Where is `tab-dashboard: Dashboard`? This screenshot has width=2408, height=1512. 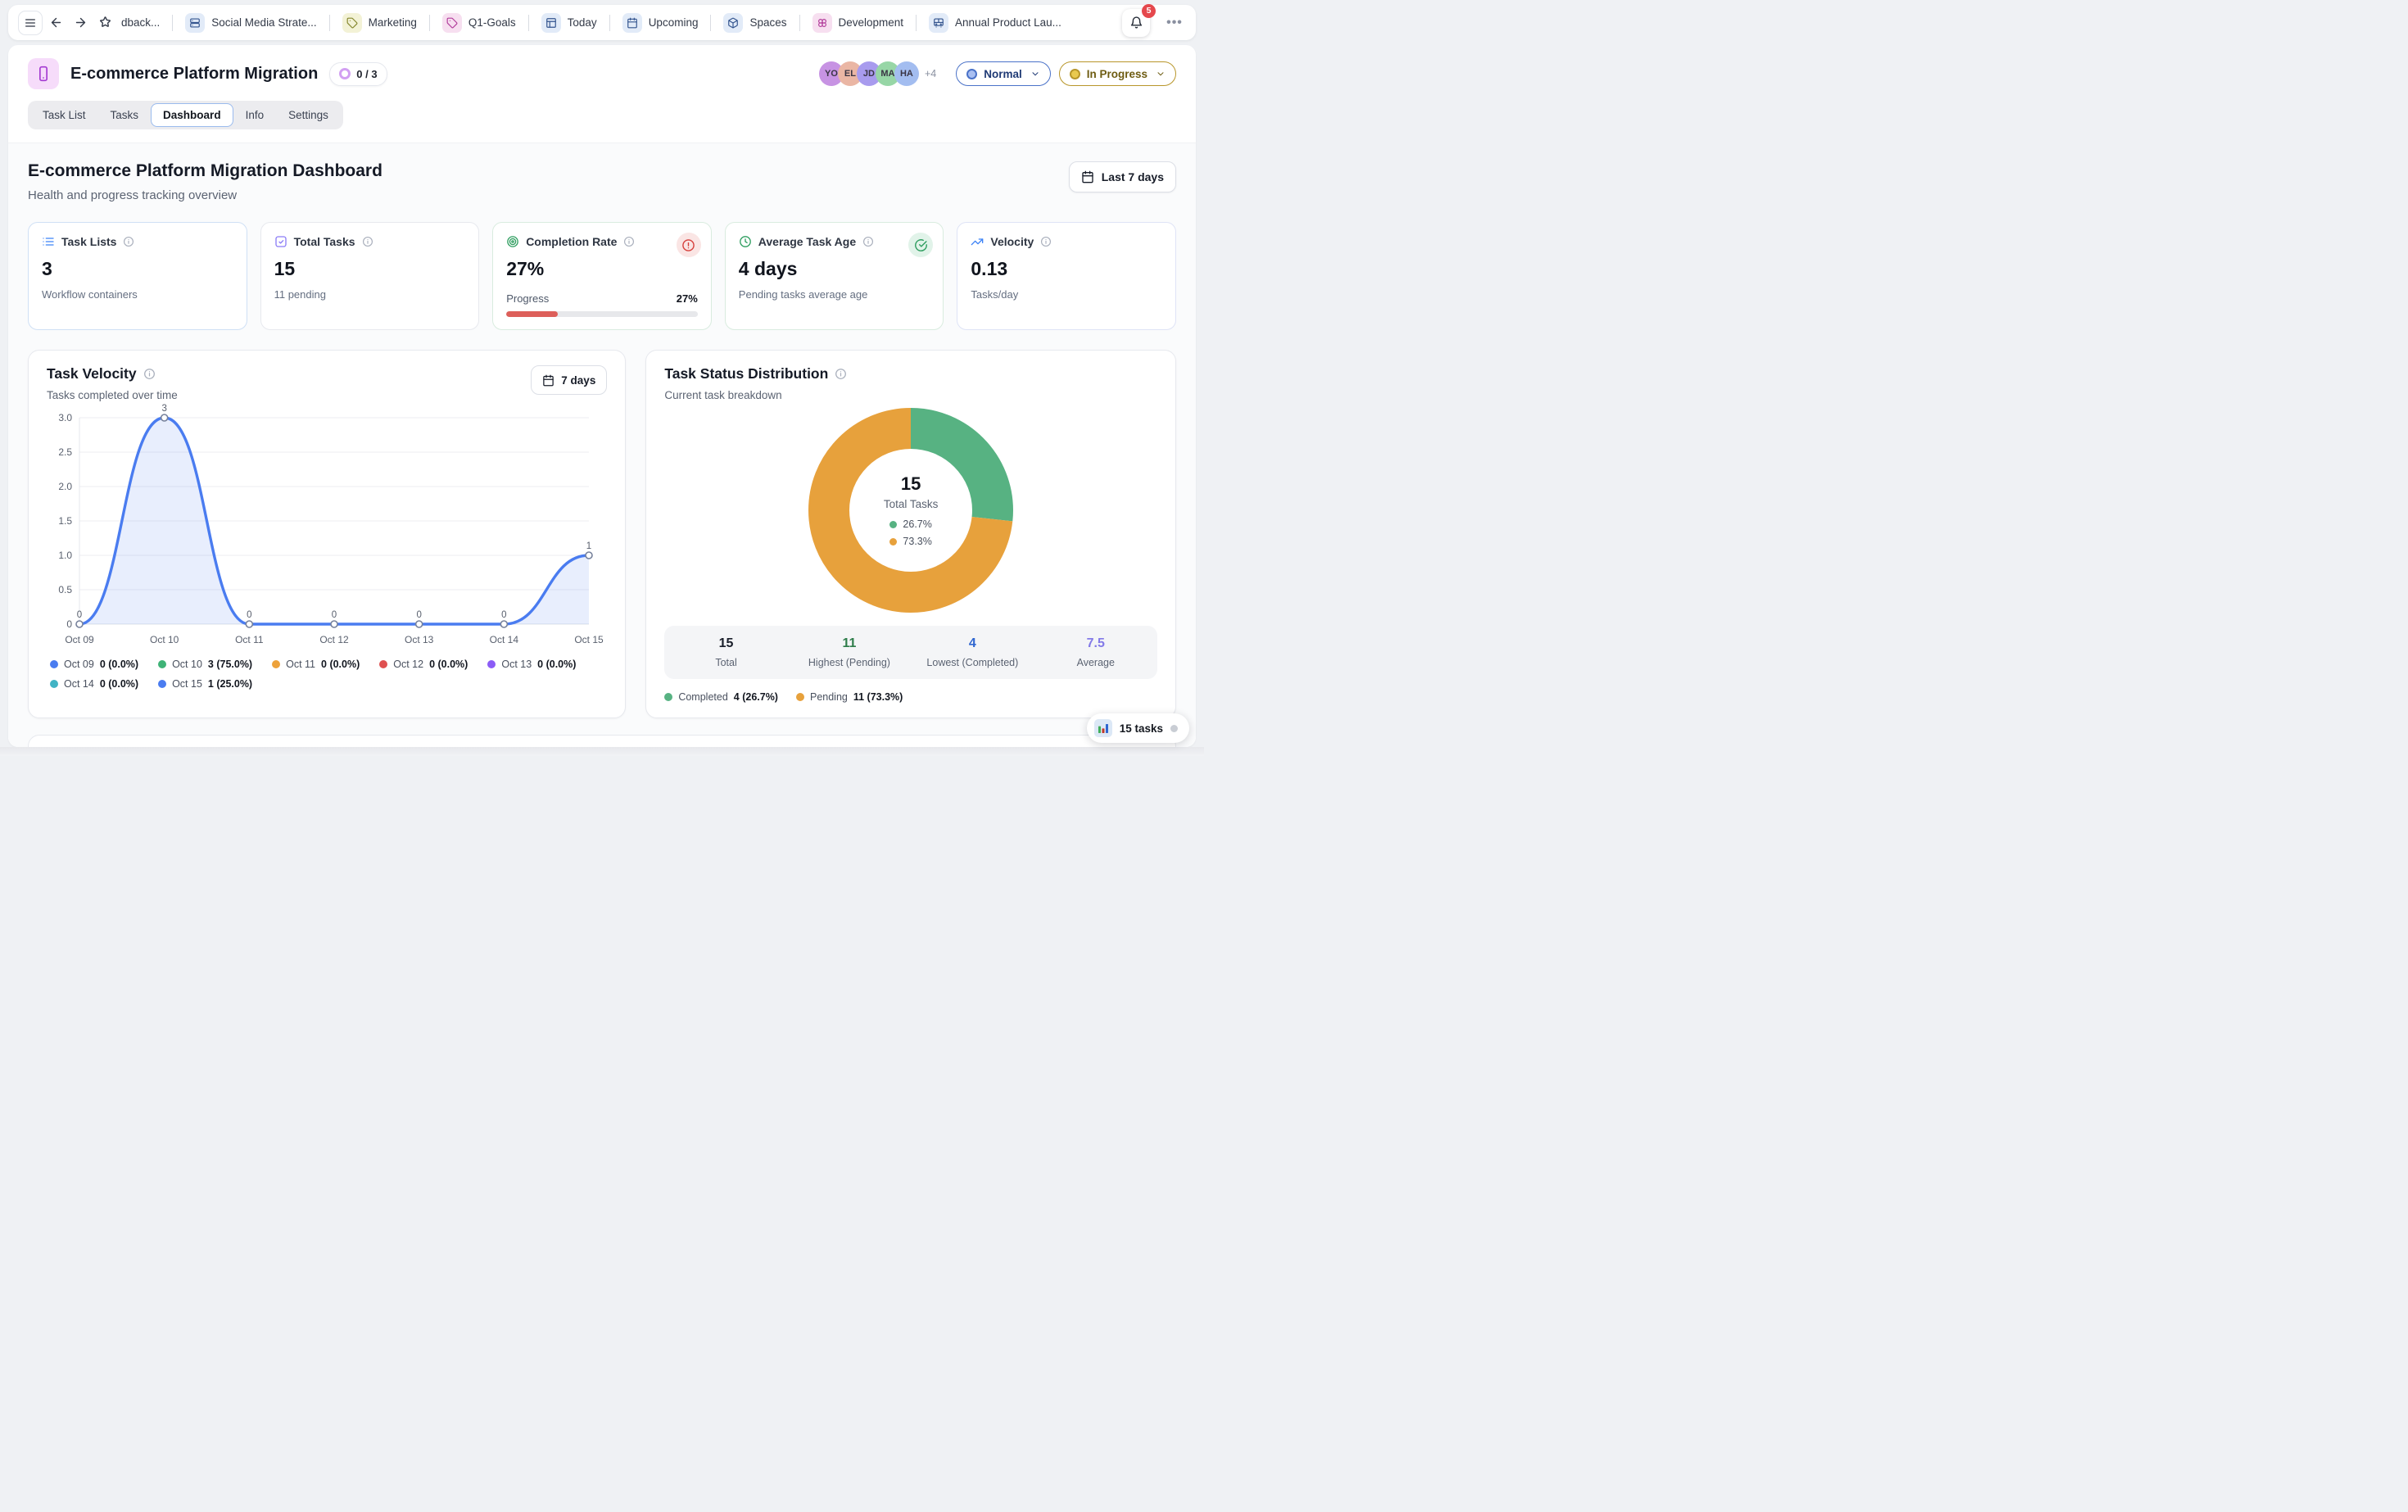 tab-dashboard: Dashboard is located at coordinates (192, 115).